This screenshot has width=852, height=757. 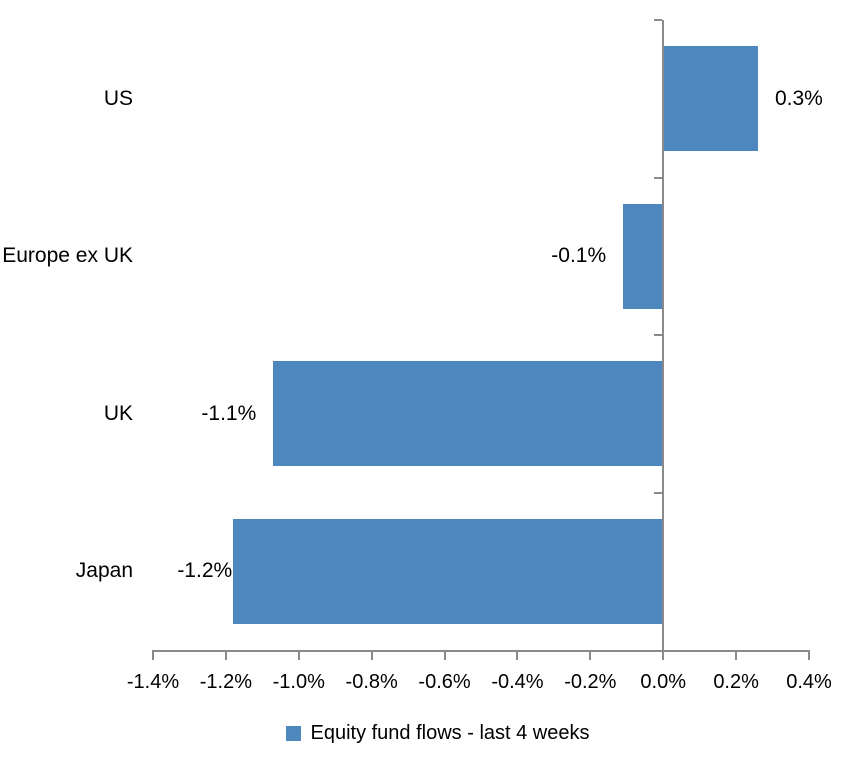 What do you see at coordinates (67, 256) in the screenshot?
I see `category-label: Europe ex UK` at bounding box center [67, 256].